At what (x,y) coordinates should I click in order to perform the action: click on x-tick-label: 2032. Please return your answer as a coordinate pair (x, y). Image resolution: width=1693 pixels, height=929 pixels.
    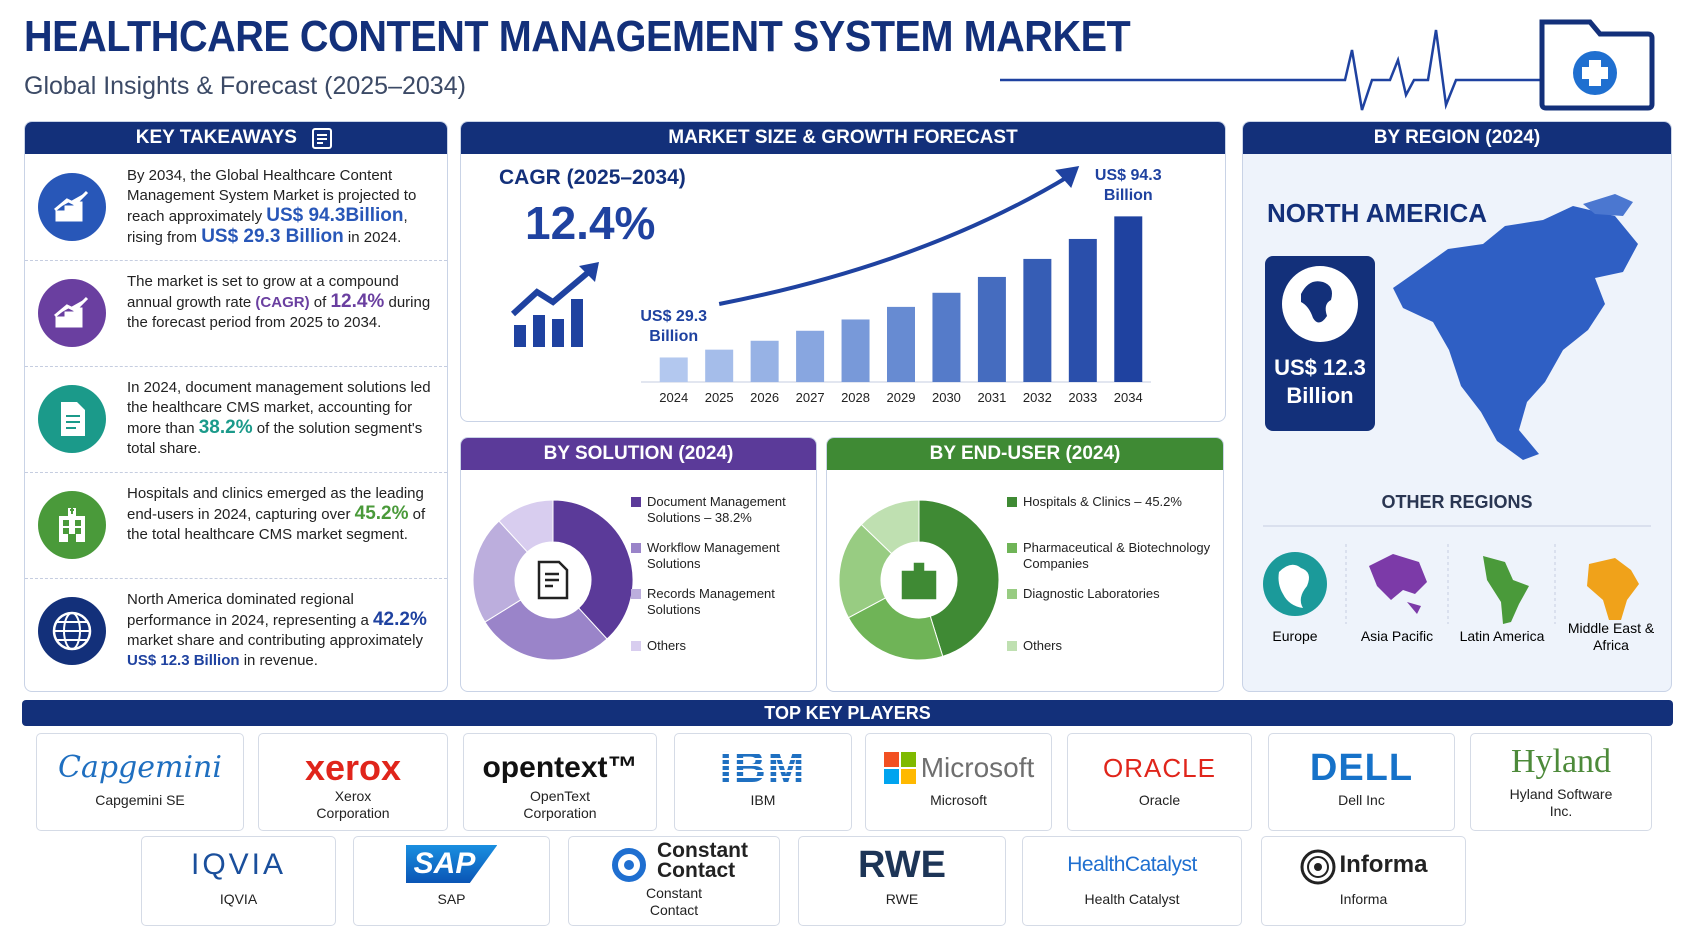
    Looking at the image, I should click on (1037, 397).